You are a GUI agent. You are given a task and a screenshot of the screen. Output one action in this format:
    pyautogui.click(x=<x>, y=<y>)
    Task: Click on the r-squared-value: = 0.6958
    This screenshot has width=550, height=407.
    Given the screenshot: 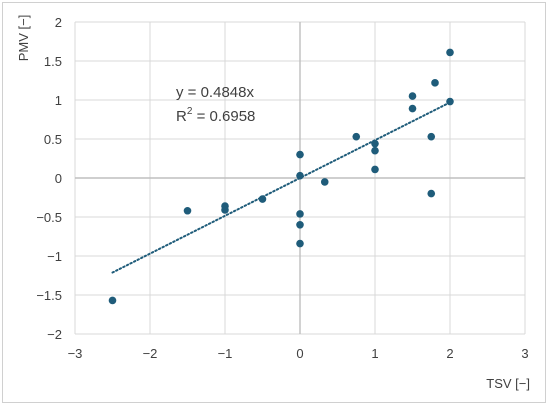 What is the action you would take?
    pyautogui.click(x=223, y=116)
    